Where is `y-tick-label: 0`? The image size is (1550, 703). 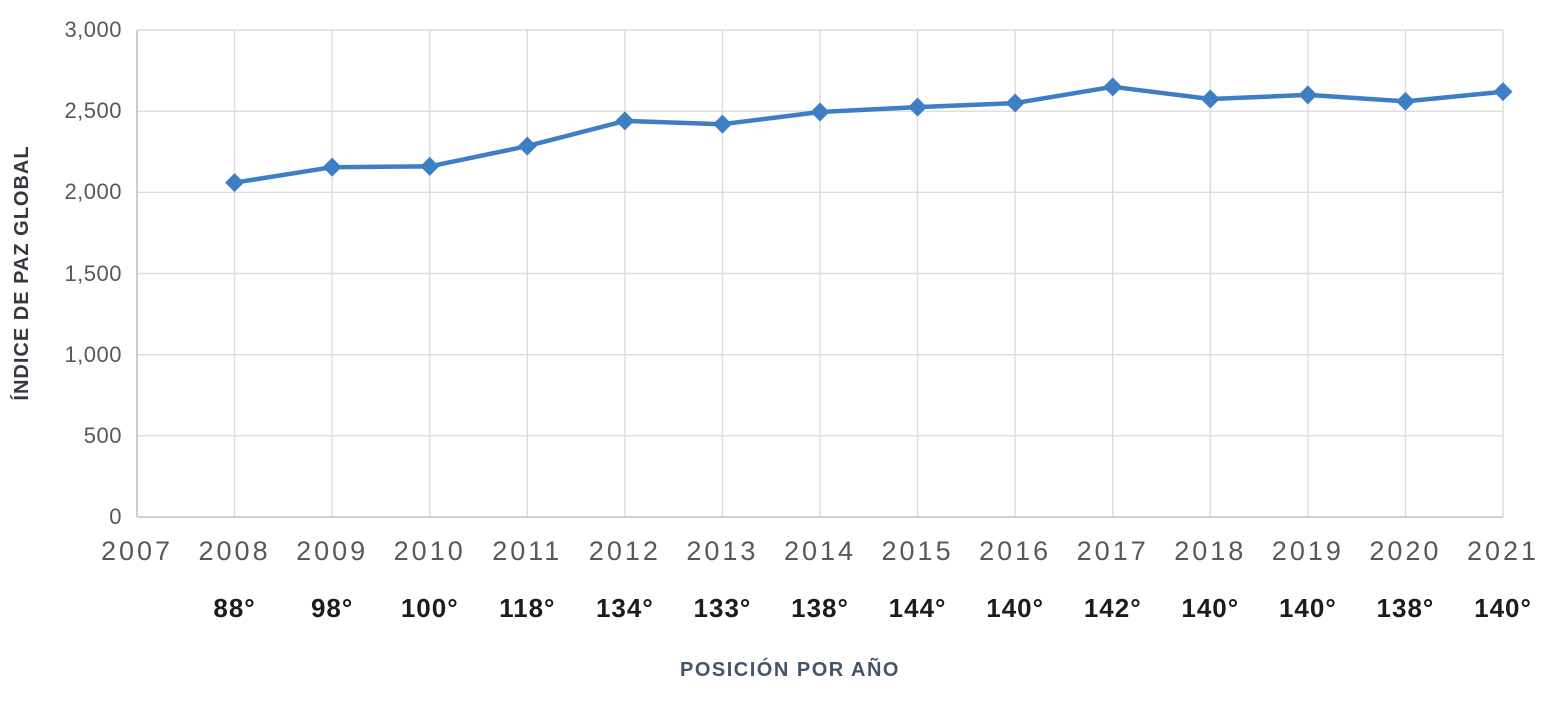
y-tick-label: 0 is located at coordinates (115, 516).